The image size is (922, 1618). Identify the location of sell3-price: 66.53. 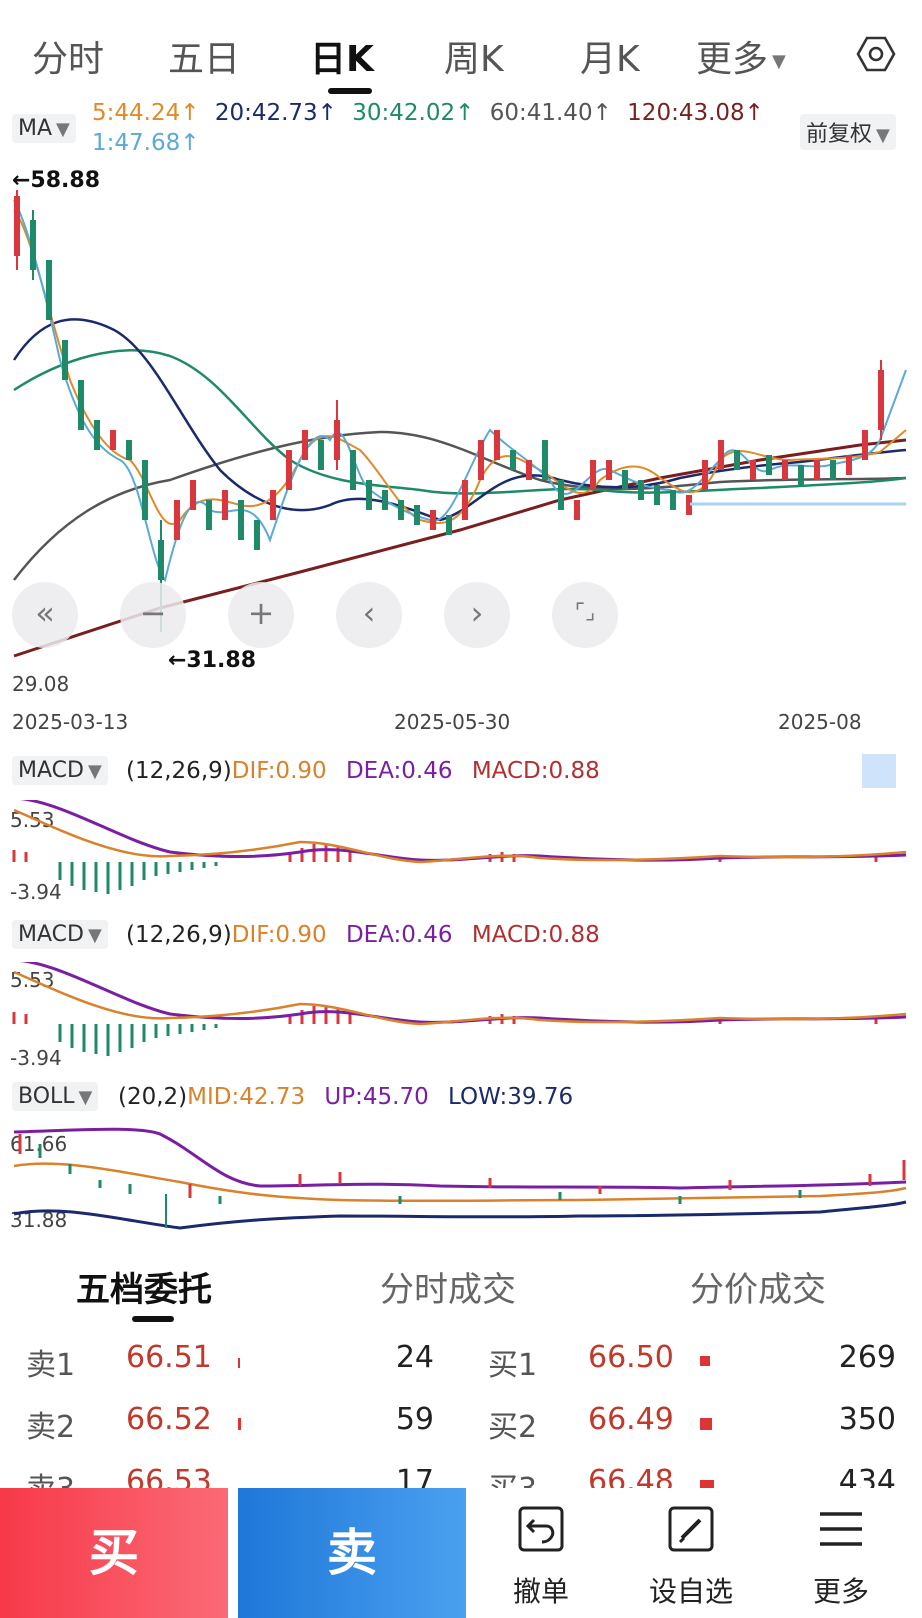
(169, 1476).